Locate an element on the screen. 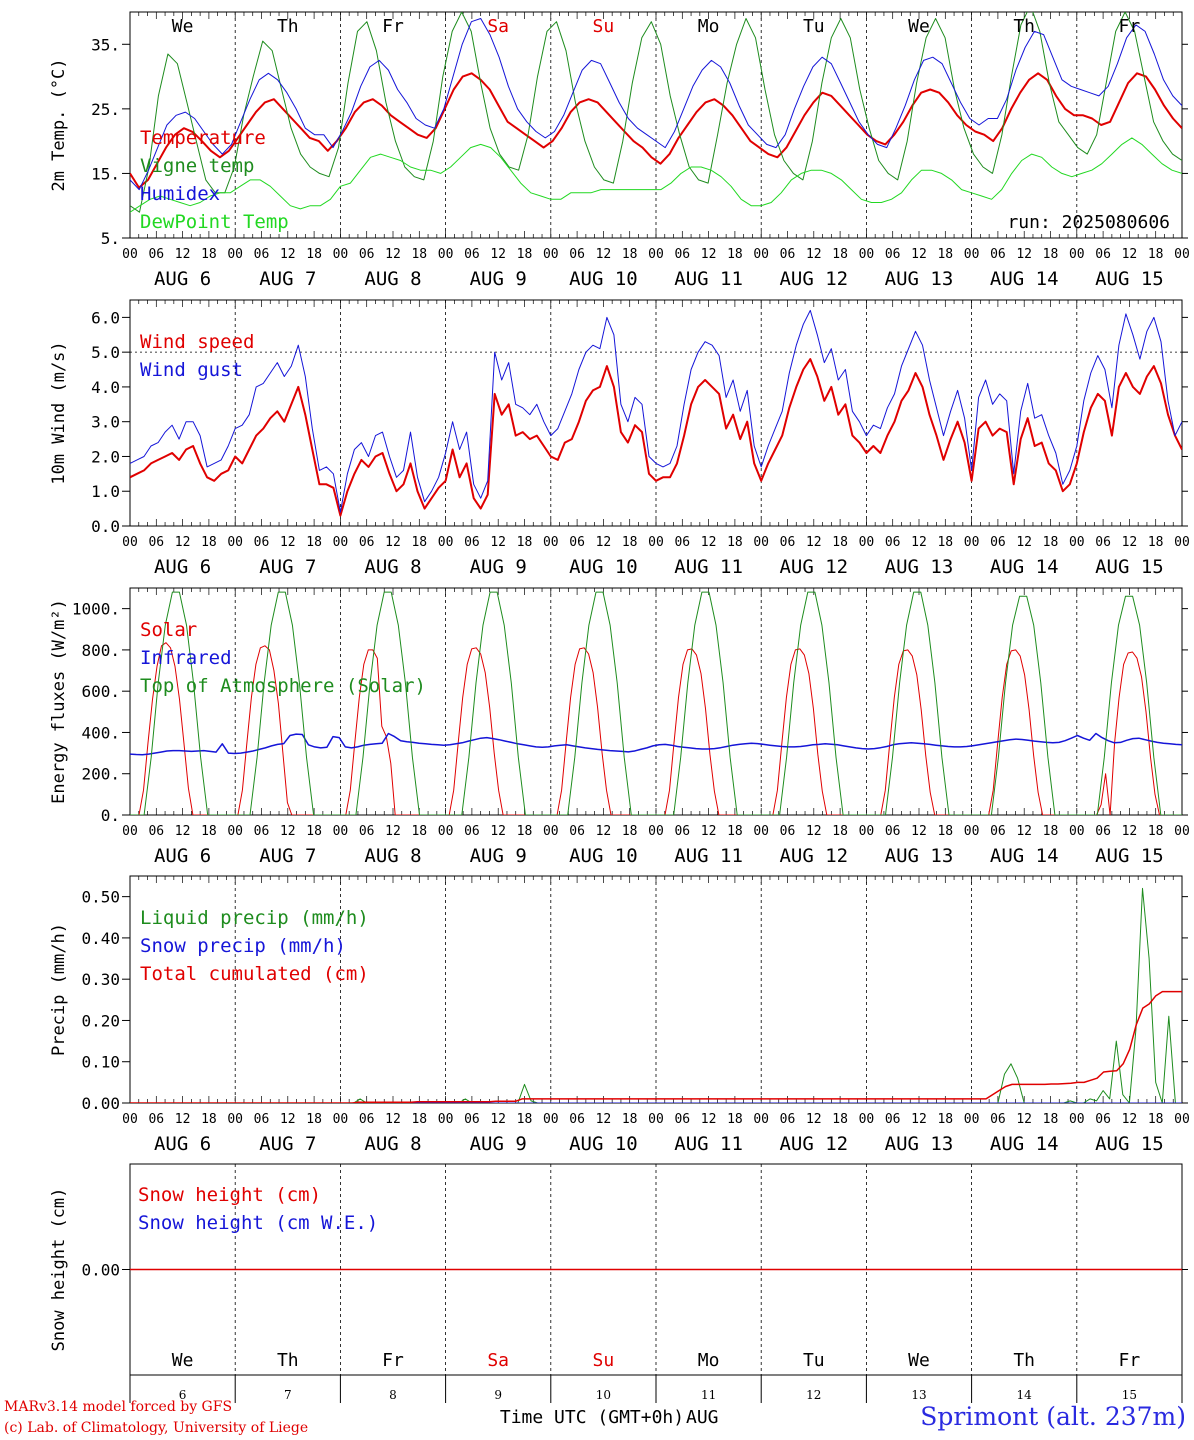 The height and width of the screenshot is (1440, 1194). x-date-label: AUG 15 is located at coordinates (1129, 567).